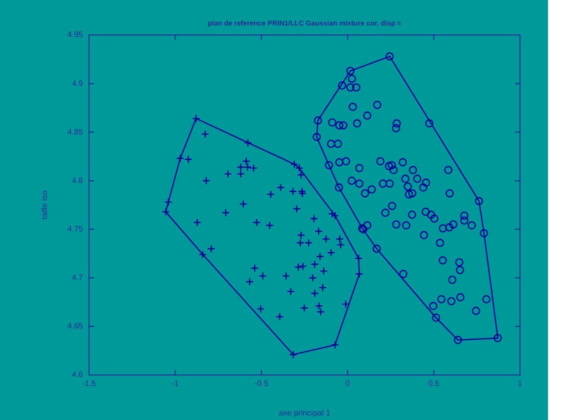 The height and width of the screenshot is (420, 568). What do you see at coordinates (304, 413) in the screenshot?
I see `x-axis-title: axe principal 1` at bounding box center [304, 413].